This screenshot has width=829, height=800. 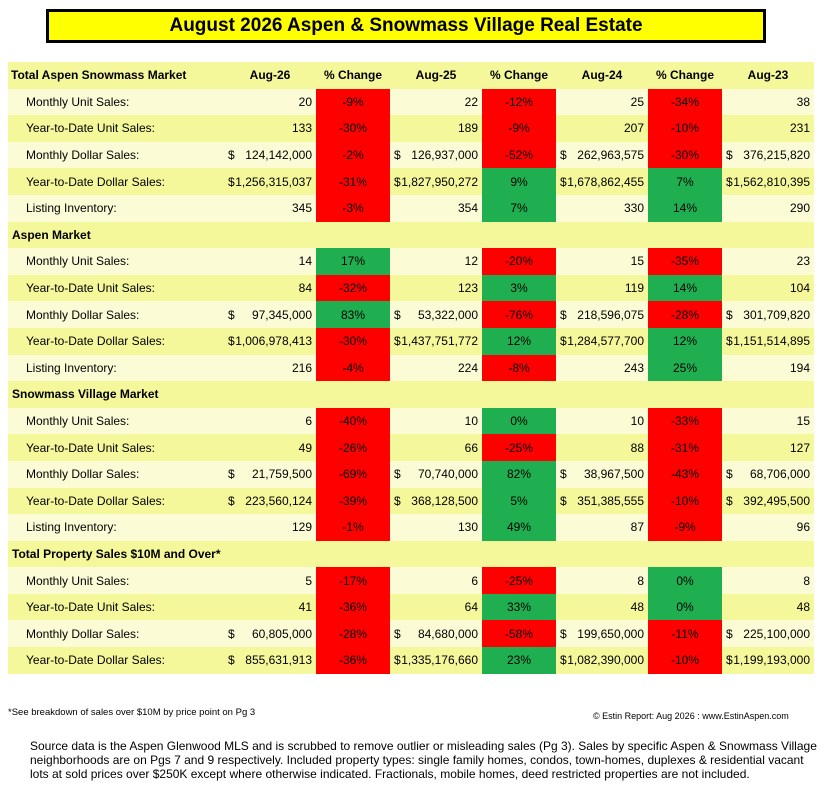 I want to click on percent-change-cell: -69%, so click(x=353, y=474).